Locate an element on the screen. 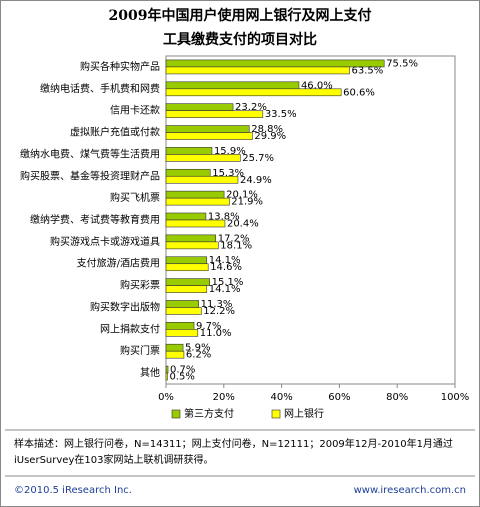 The image size is (480, 507). value-label: 17.2% is located at coordinates (234, 238).